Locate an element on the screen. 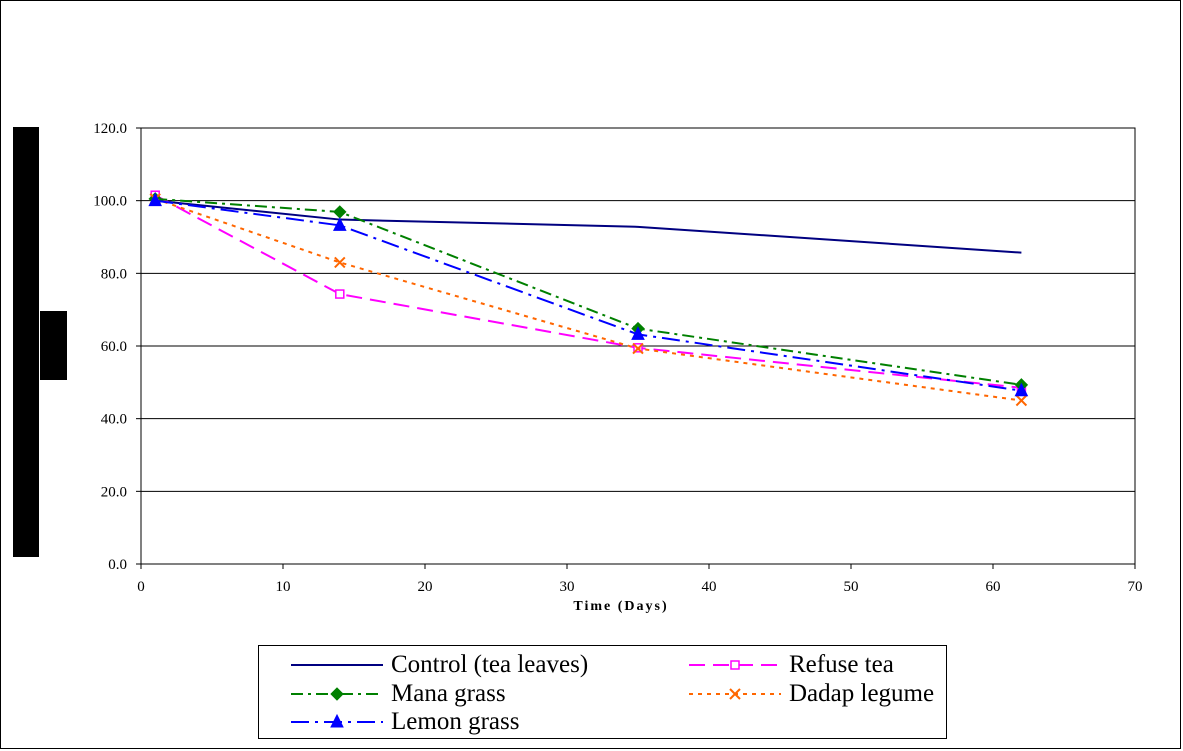 The height and width of the screenshot is (751, 1183). y-axis-ticks: 0.0 20.0 40.0 60.0 80.0 100.0 120.0 is located at coordinates (117, 347).